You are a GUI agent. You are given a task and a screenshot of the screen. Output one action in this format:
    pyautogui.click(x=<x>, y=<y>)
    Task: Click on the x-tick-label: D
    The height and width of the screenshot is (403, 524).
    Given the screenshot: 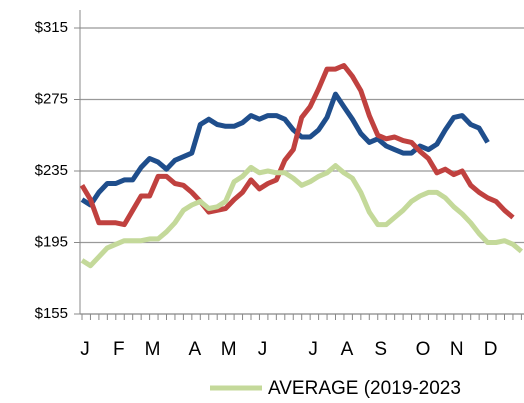 What is the action you would take?
    pyautogui.click(x=491, y=349)
    